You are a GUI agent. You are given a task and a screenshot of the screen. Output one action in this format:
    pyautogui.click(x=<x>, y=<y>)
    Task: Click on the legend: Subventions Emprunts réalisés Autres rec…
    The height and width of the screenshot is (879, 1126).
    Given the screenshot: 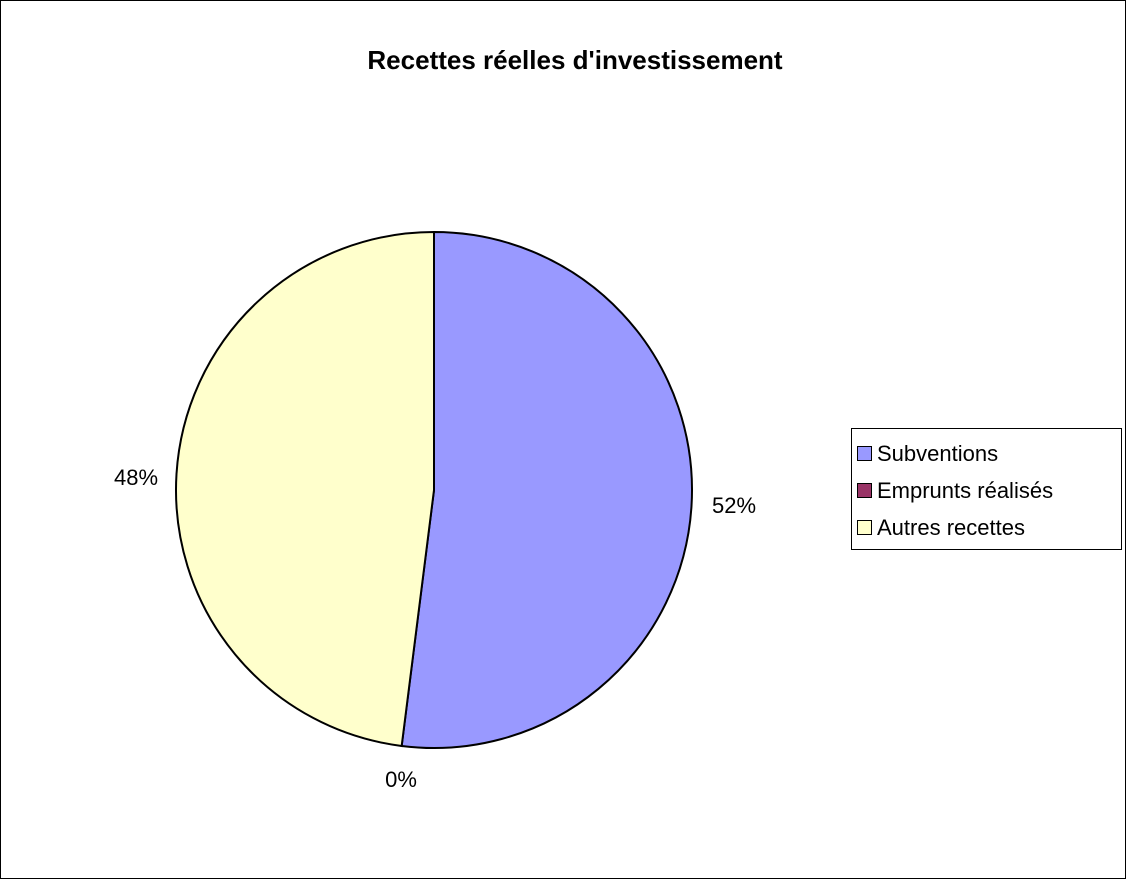 What is the action you would take?
    pyautogui.click(x=986, y=489)
    